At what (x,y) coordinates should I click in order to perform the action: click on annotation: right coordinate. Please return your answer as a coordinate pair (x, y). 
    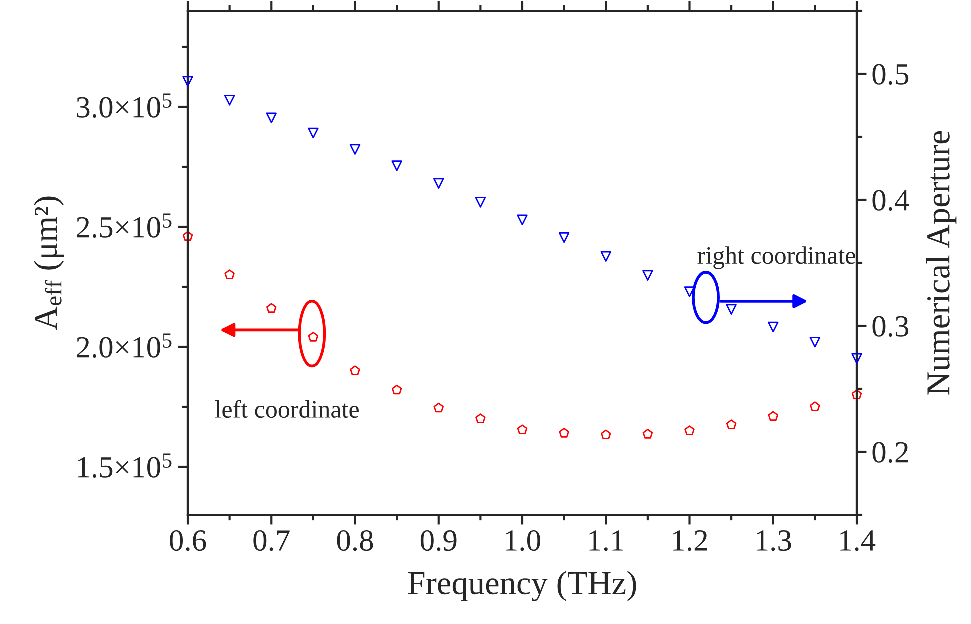
    Looking at the image, I should click on (777, 258).